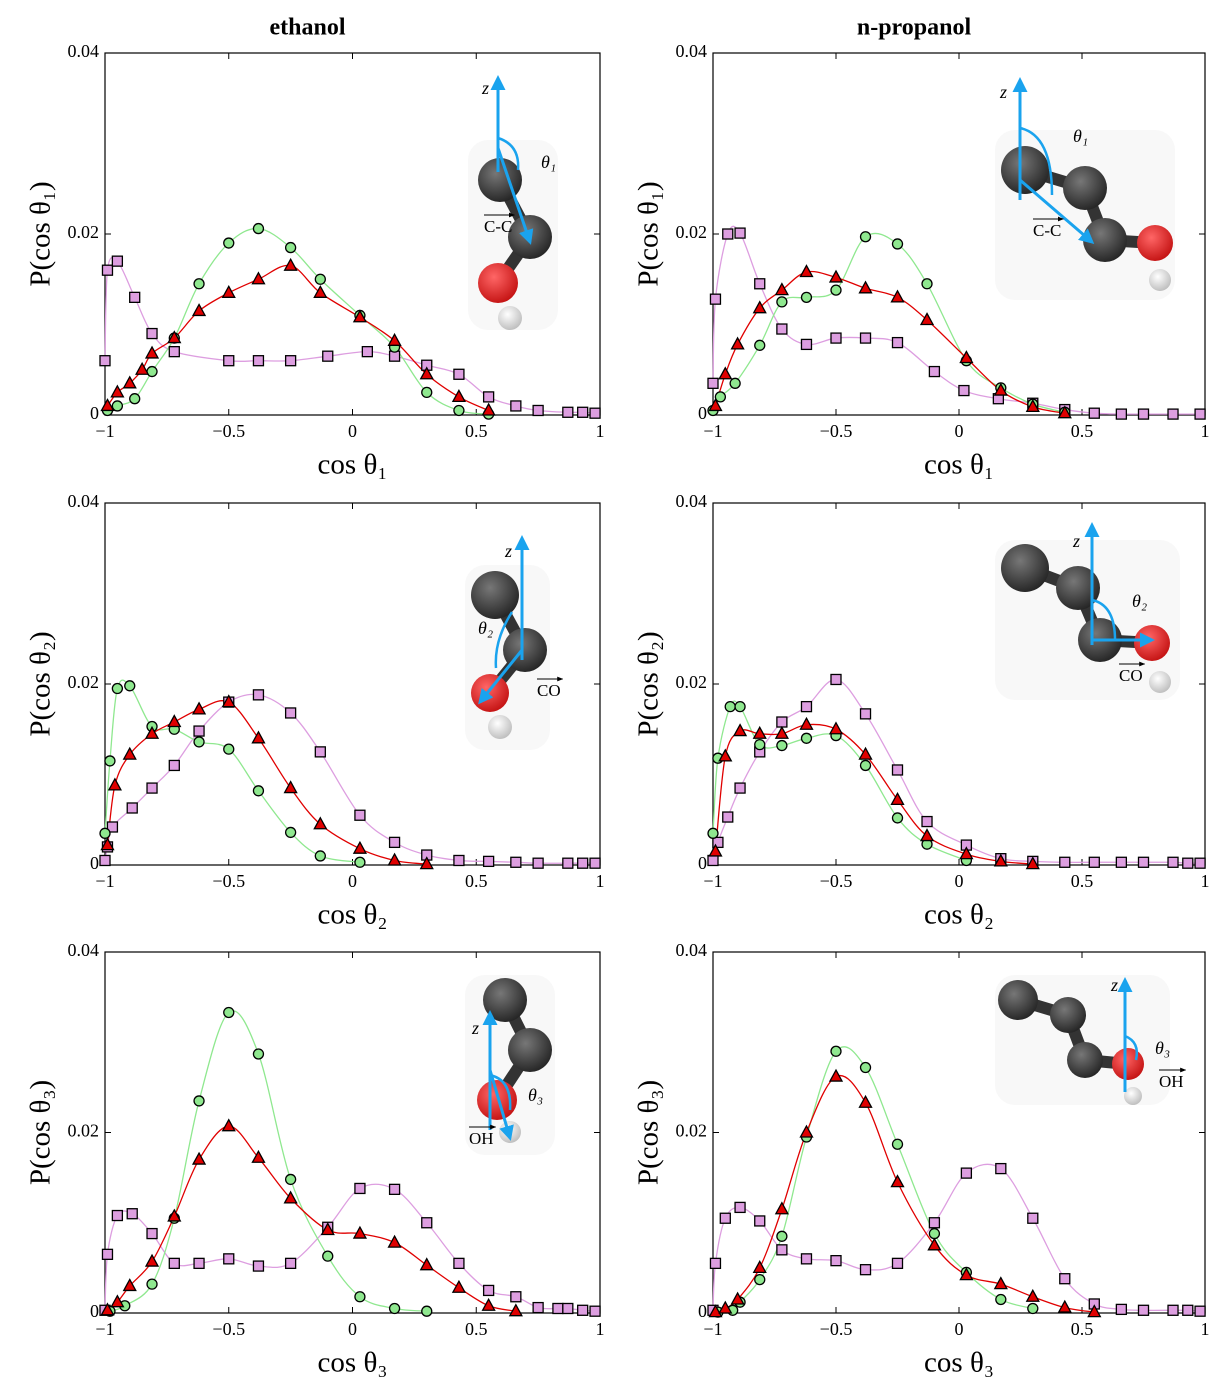 Image resolution: width=1211 pixels, height=1382 pixels. Describe the element at coordinates (1171, 1081) in the screenshot. I see `inset-label: OH` at that location.